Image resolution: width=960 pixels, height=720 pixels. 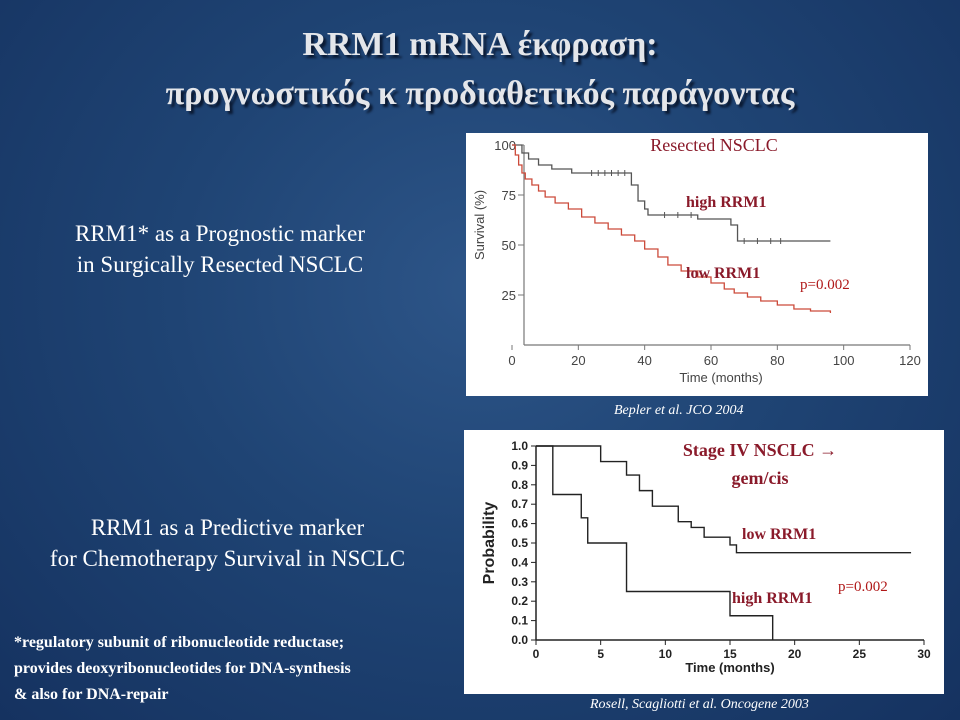 I want to click on y-tick-label: 0.0, so click(x=519, y=640).